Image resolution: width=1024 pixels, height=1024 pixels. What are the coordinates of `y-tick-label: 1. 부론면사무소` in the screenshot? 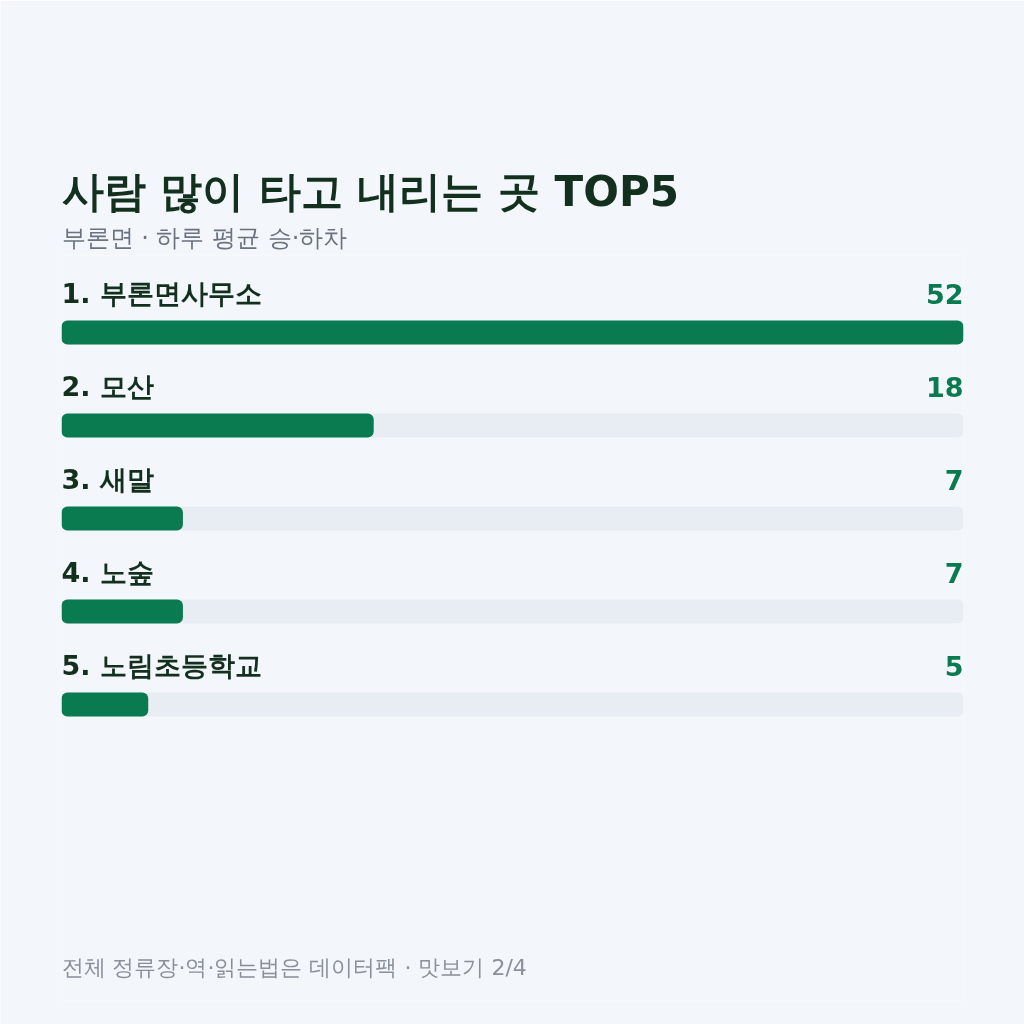 It's located at (161, 293).